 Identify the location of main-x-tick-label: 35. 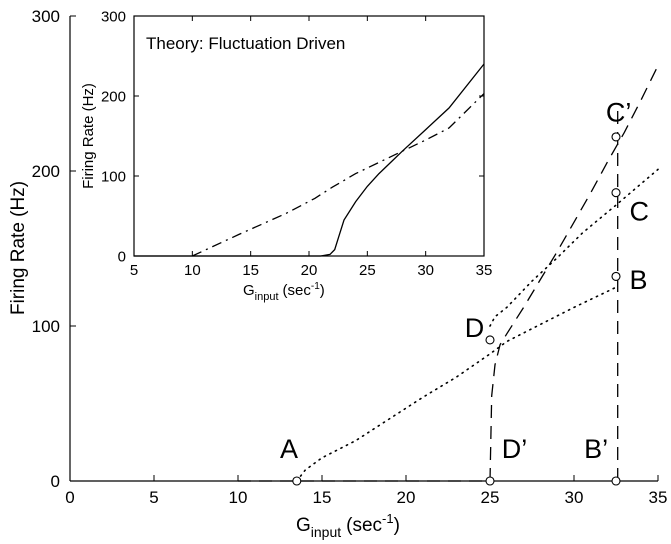
(658, 497).